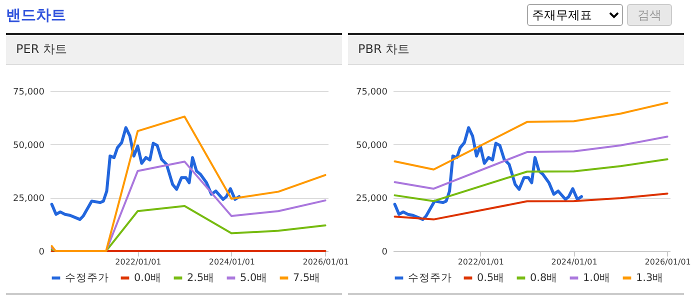 This screenshot has width=695, height=300. Describe the element at coordinates (516, 50) in the screenshot. I see `chart-title: PBR 차트` at that location.